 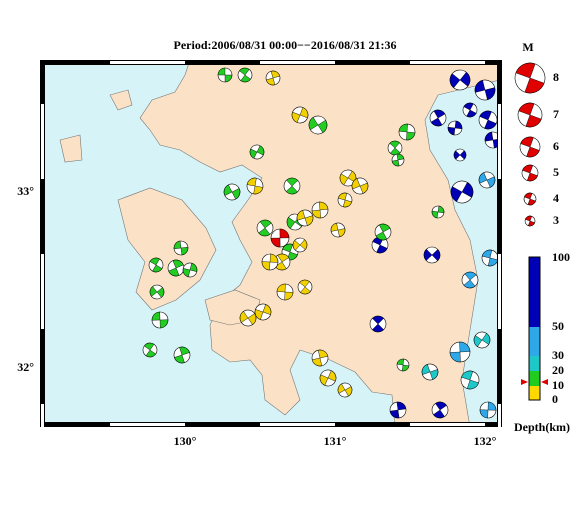 I want to click on magnitude-label: 7, so click(x=556, y=114).